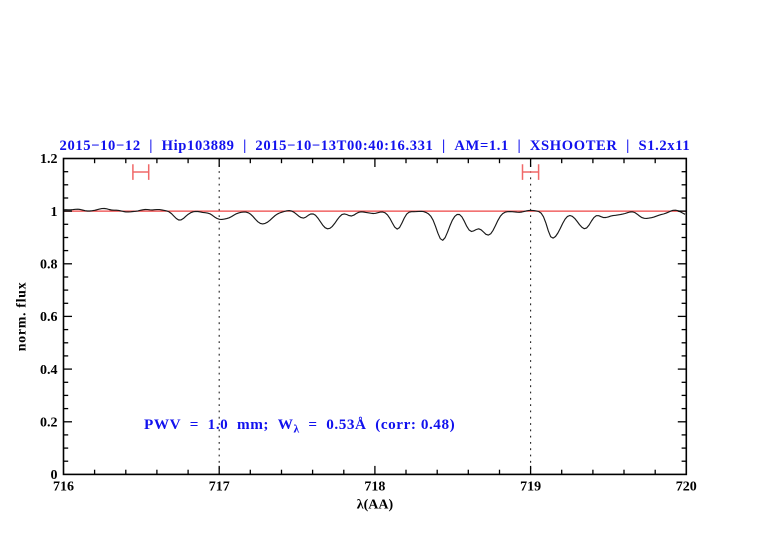 The image size is (782, 542). I want to click on svg-text: 719, so click(530, 487).